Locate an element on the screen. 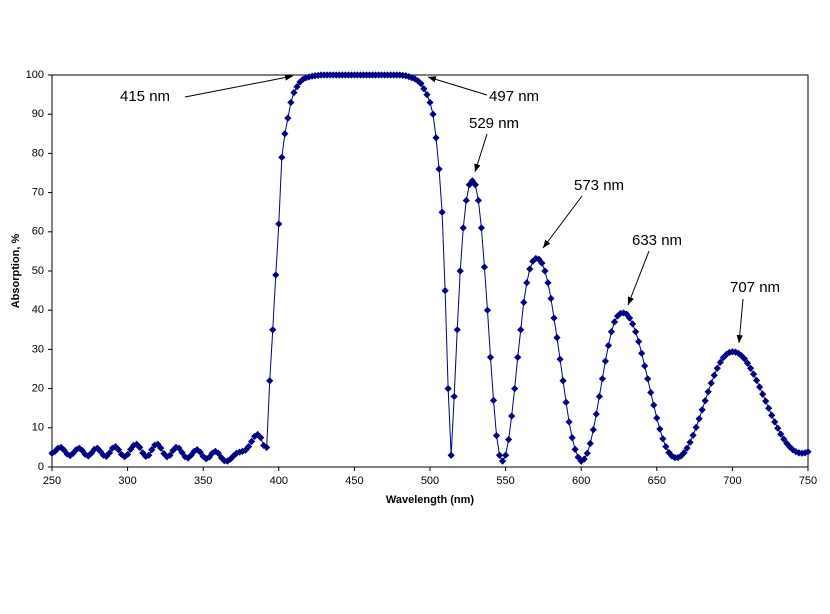 The height and width of the screenshot is (614, 830). y-tick-label: 20 is located at coordinates (38, 389).